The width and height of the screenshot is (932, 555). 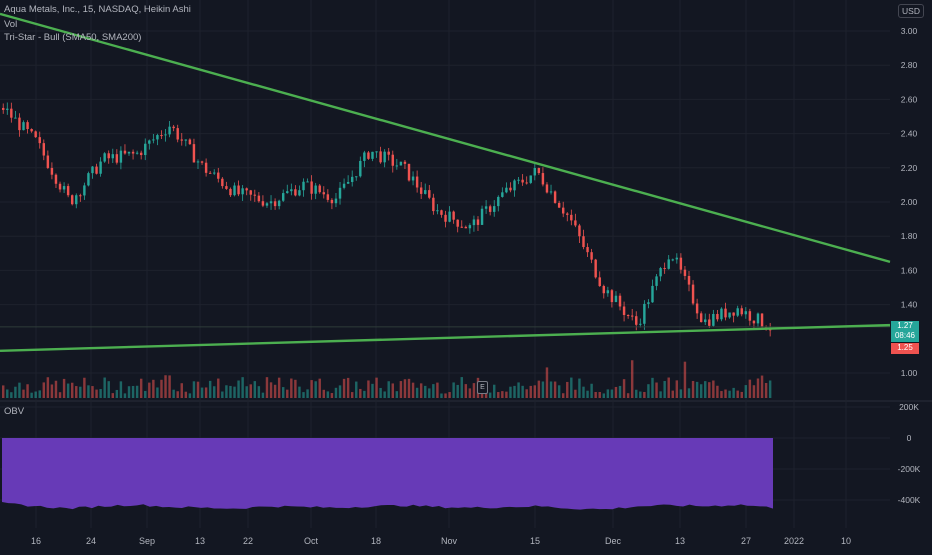 What do you see at coordinates (909, 438) in the screenshot?
I see `obv-tick-label: 0` at bounding box center [909, 438].